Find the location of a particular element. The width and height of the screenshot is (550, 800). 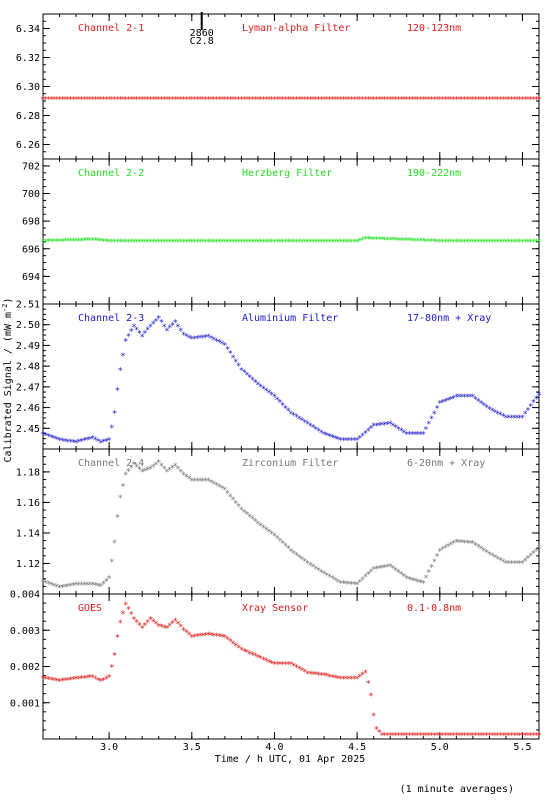

x-tick-label: 5.5 is located at coordinates (522, 747).